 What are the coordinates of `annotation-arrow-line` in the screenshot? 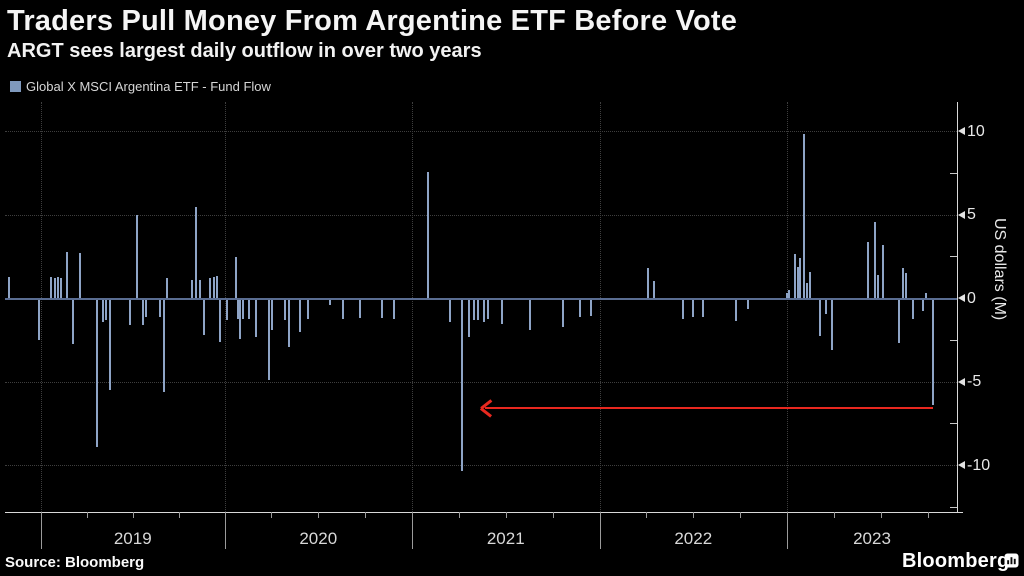 It's located at (709, 408).